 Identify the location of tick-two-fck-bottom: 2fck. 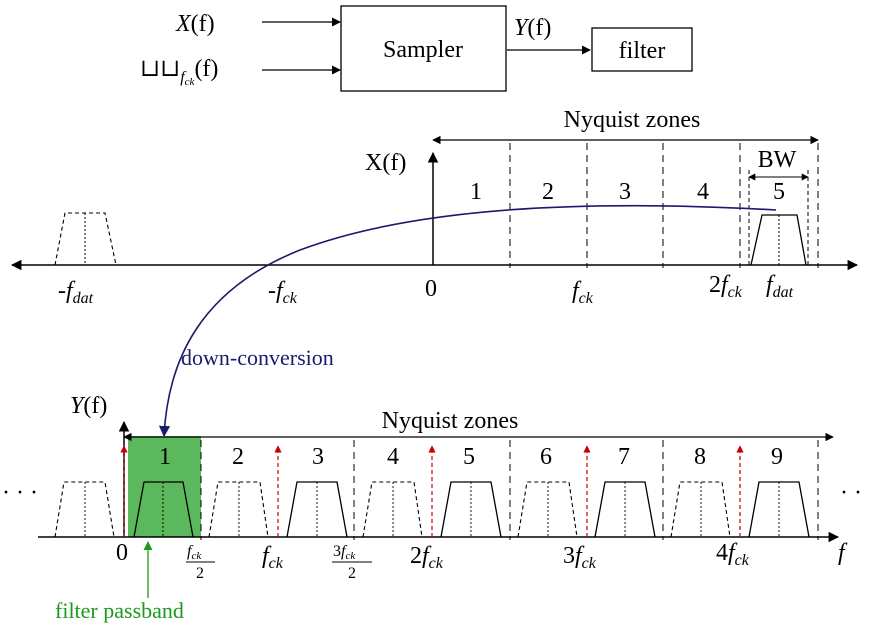
(427, 557).